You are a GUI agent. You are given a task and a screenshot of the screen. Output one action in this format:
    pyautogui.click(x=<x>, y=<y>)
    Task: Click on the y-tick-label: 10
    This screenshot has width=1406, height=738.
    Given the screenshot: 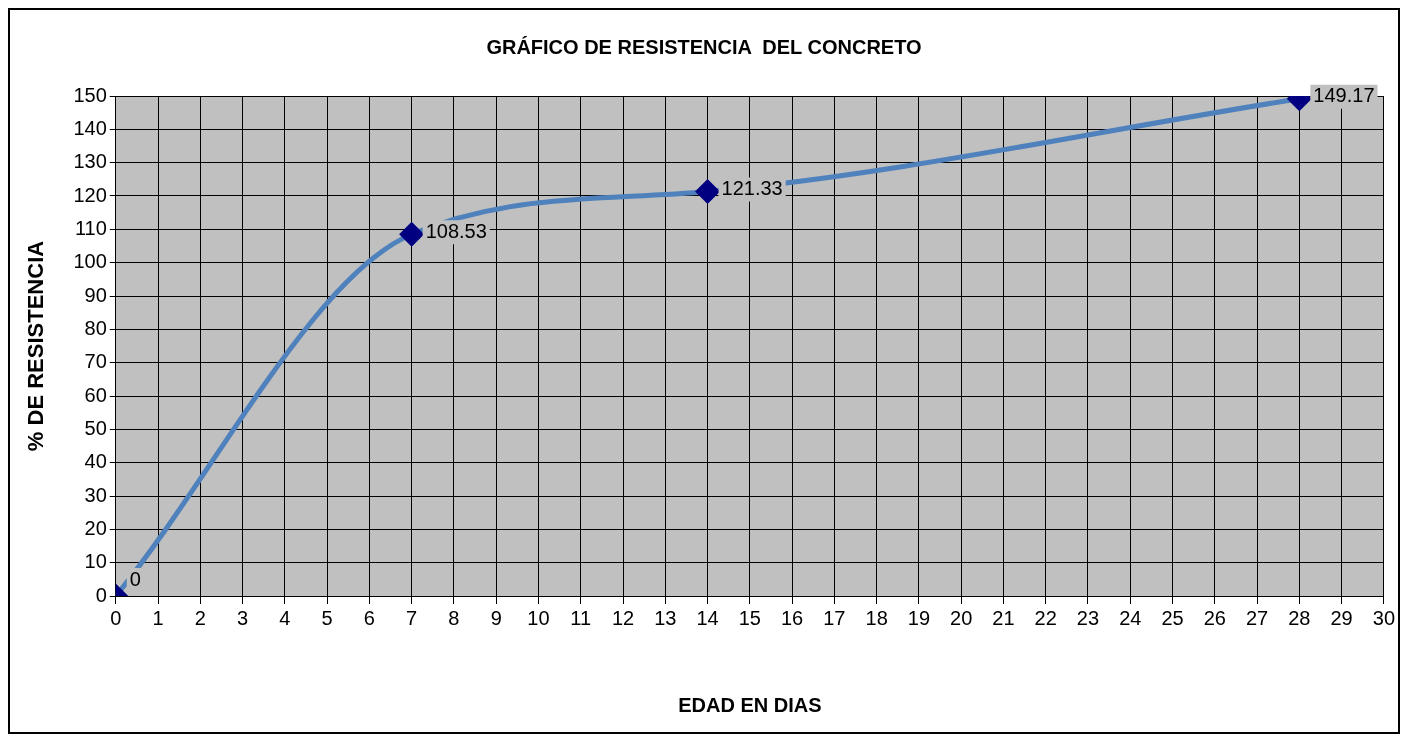 What is the action you would take?
    pyautogui.click(x=95, y=561)
    